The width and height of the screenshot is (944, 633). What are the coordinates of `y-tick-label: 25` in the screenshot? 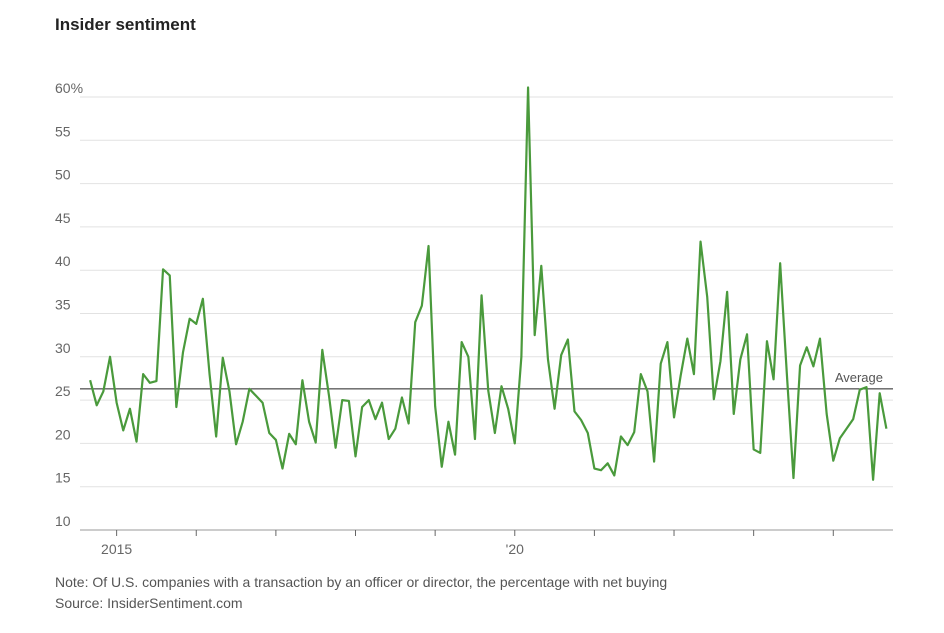 It's located at (63, 391).